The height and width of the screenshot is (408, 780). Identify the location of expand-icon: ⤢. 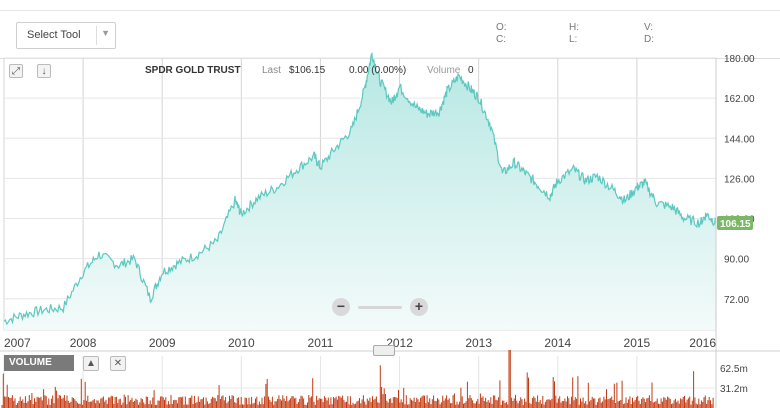
(16, 71).